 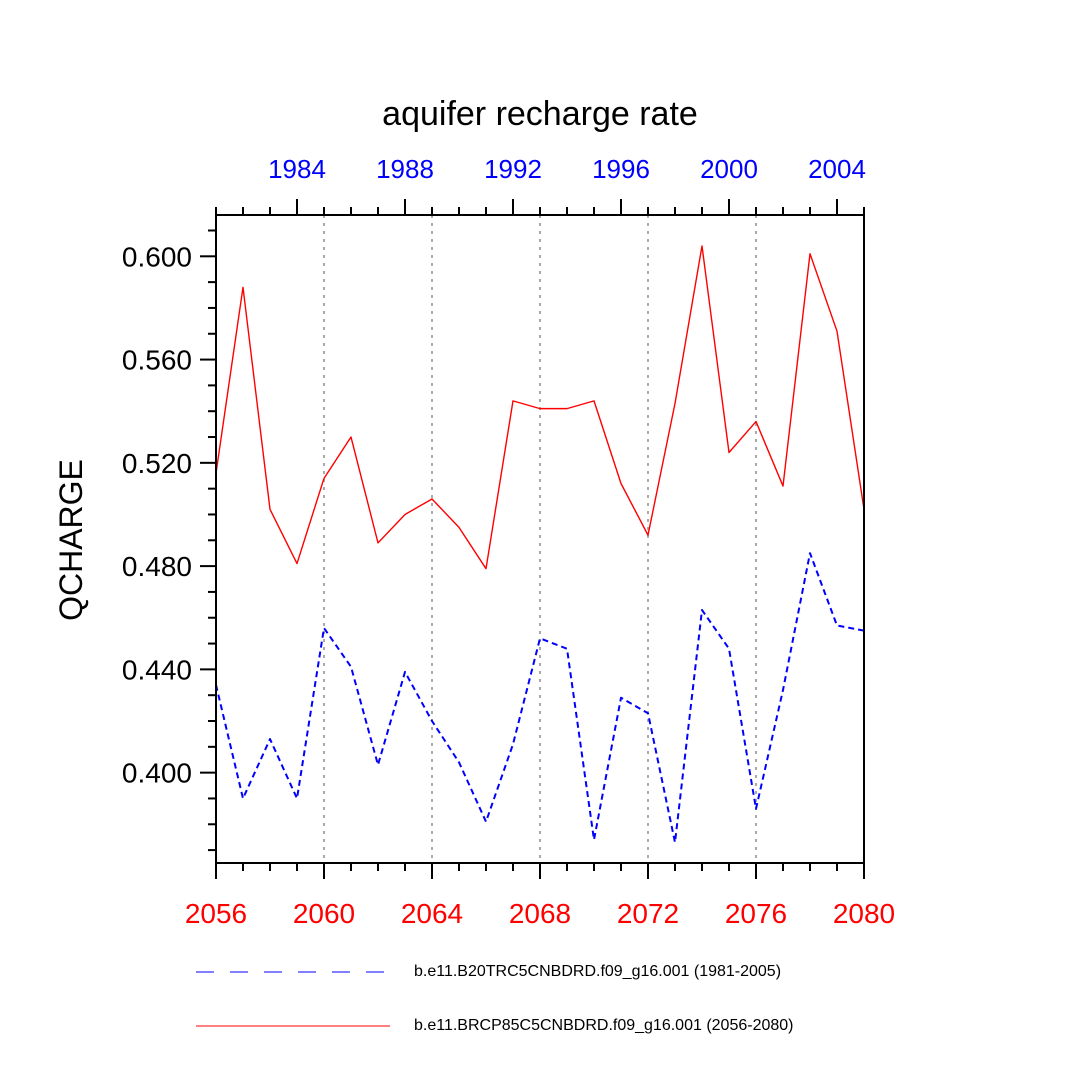 What do you see at coordinates (216, 913) in the screenshot?
I see `x-tick-label-bottom: 2056` at bounding box center [216, 913].